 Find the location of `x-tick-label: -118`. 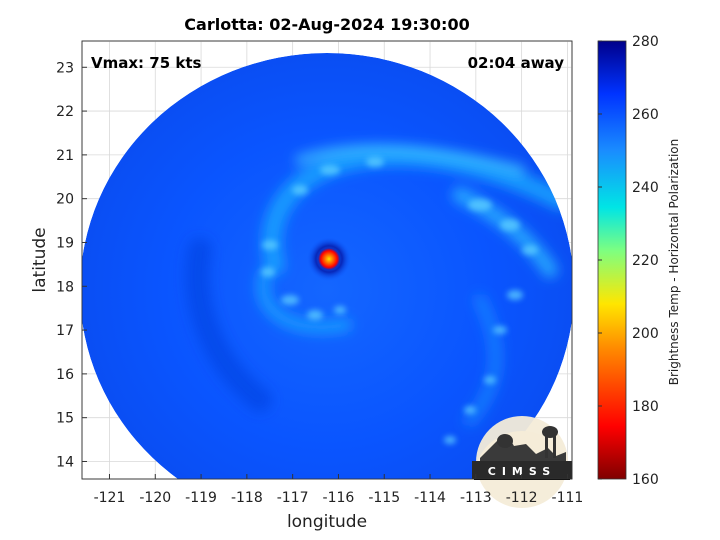

x-tick-label: -118 is located at coordinates (247, 498).